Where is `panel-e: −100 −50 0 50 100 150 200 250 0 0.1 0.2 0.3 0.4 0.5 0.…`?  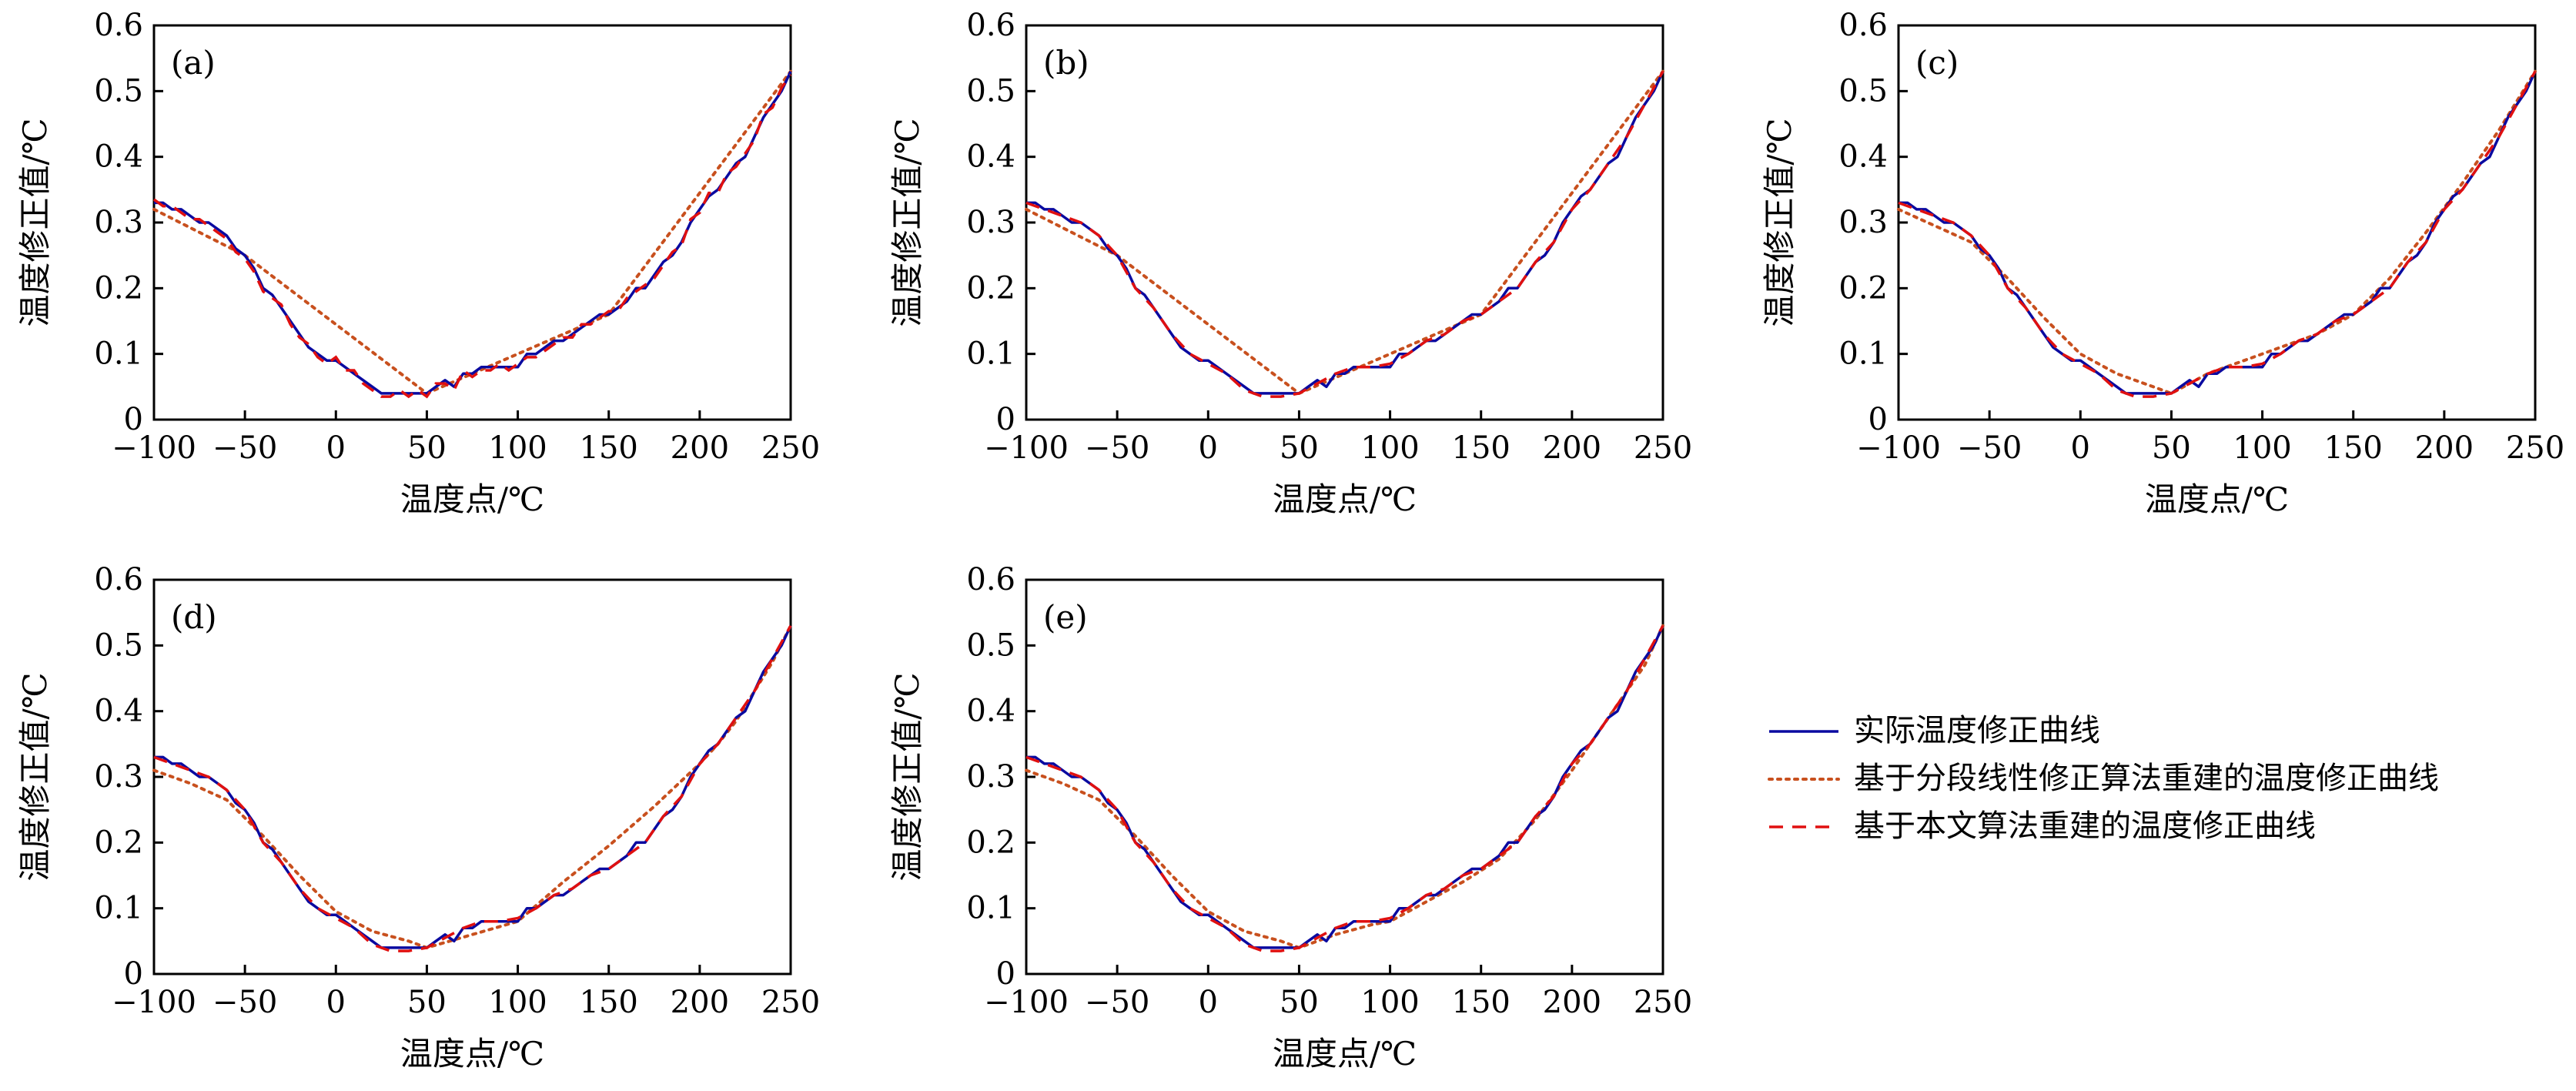
panel-e: −100 −50 0 50 100 150 200 250 0 0.1 0.2 0.3 0.4 0.5 0.… is located at coordinates (1290, 818).